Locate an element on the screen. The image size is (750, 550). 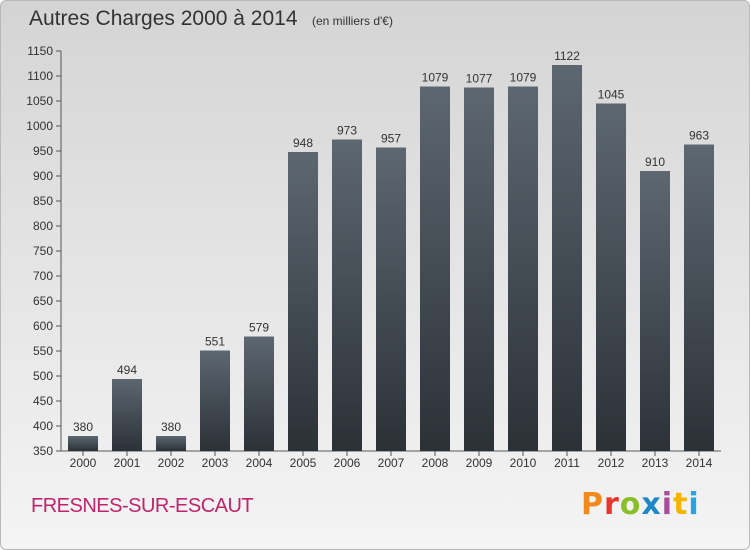
proxiti-logo: Proxiti is located at coordinates (640, 504).